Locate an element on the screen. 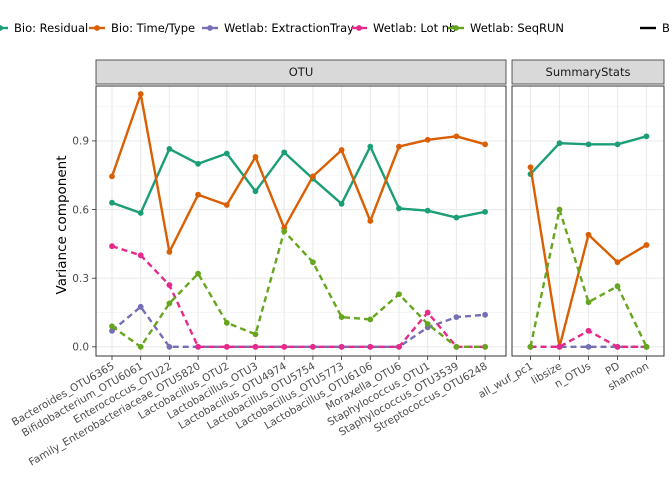  facet-strip-label: OTU is located at coordinates (301, 72).